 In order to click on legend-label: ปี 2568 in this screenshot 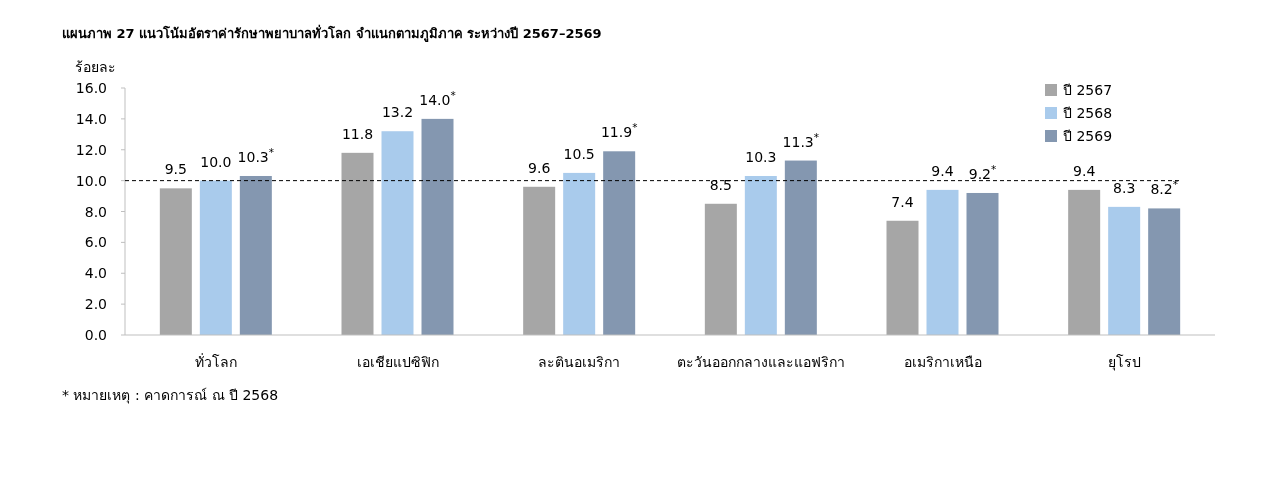, I will do `click(1088, 113)`.